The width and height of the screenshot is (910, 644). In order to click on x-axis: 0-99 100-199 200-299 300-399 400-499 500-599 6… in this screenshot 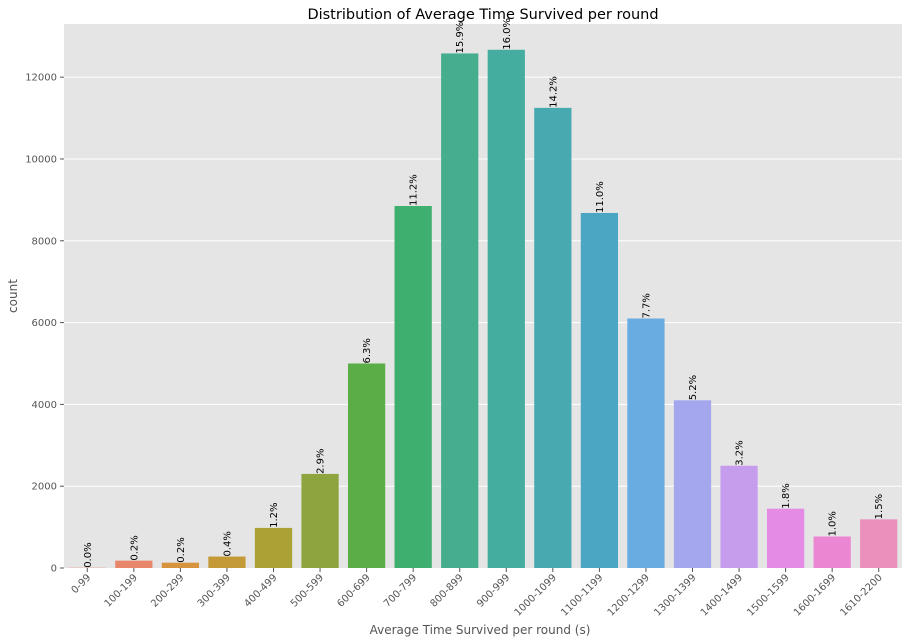, I will do `click(477, 593)`.